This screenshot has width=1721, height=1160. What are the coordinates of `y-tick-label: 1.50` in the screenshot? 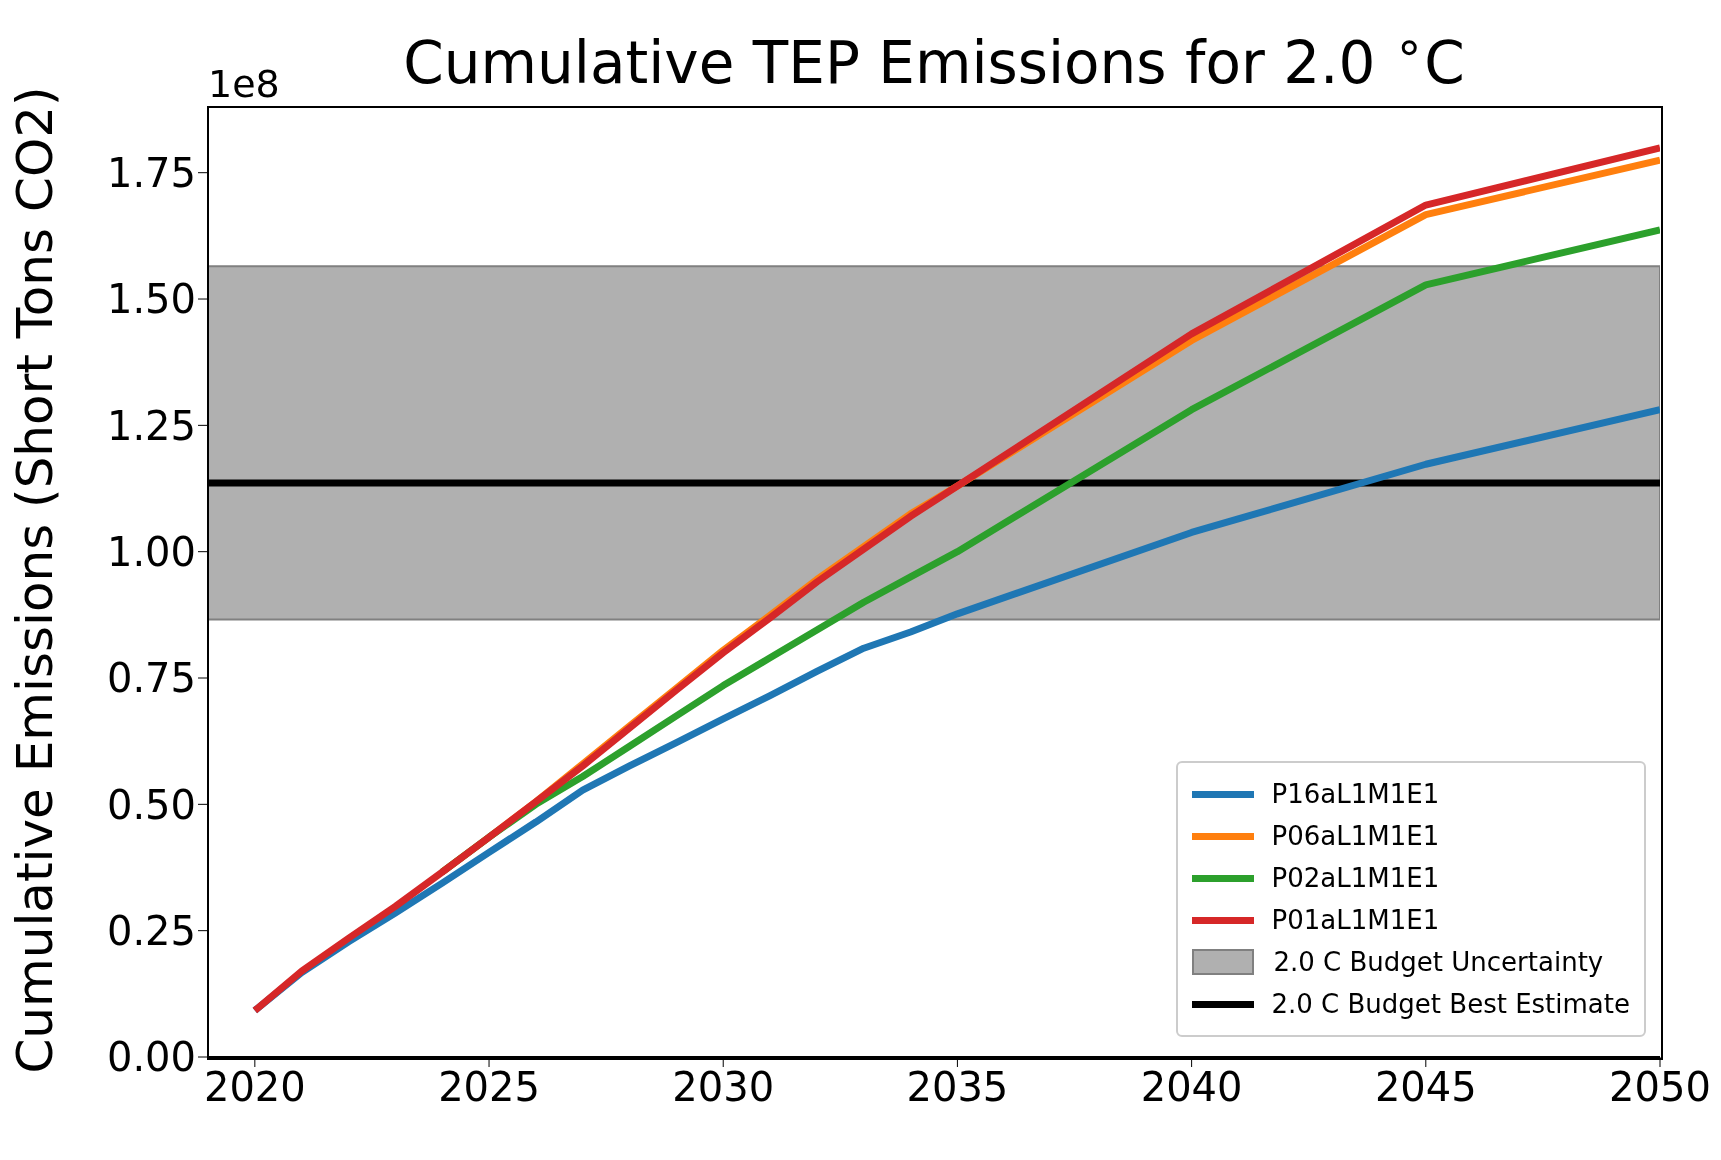 It's located at (151, 299).